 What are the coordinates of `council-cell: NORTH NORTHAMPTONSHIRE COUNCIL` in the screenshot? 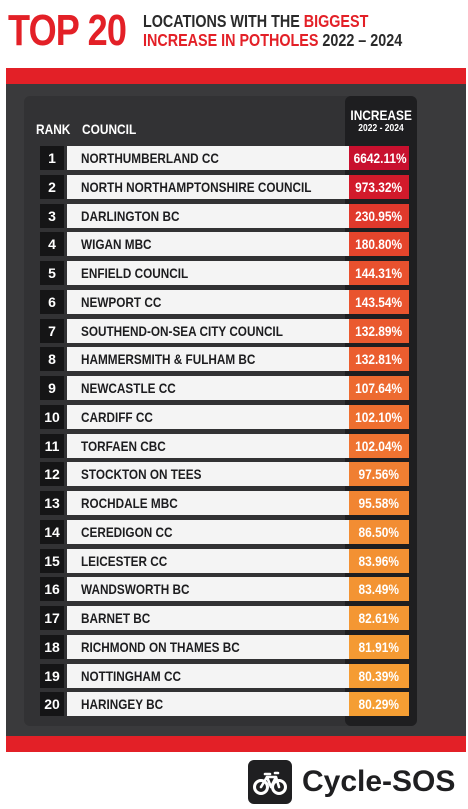 It's located at (225, 186).